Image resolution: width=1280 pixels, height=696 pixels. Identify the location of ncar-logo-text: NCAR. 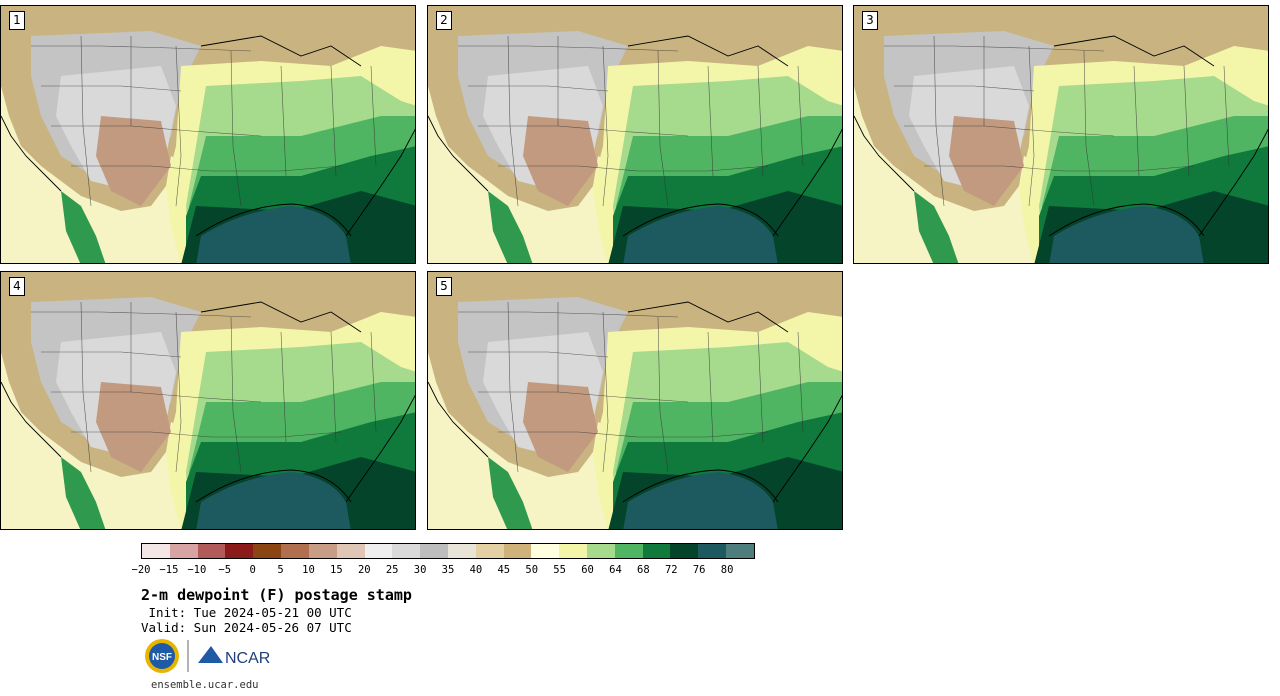
(247, 658).